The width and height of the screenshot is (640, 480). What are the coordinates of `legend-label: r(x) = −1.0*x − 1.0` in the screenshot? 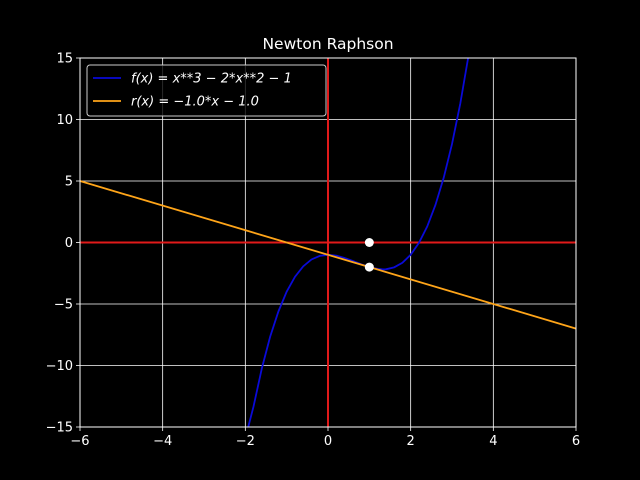 It's located at (195, 102).